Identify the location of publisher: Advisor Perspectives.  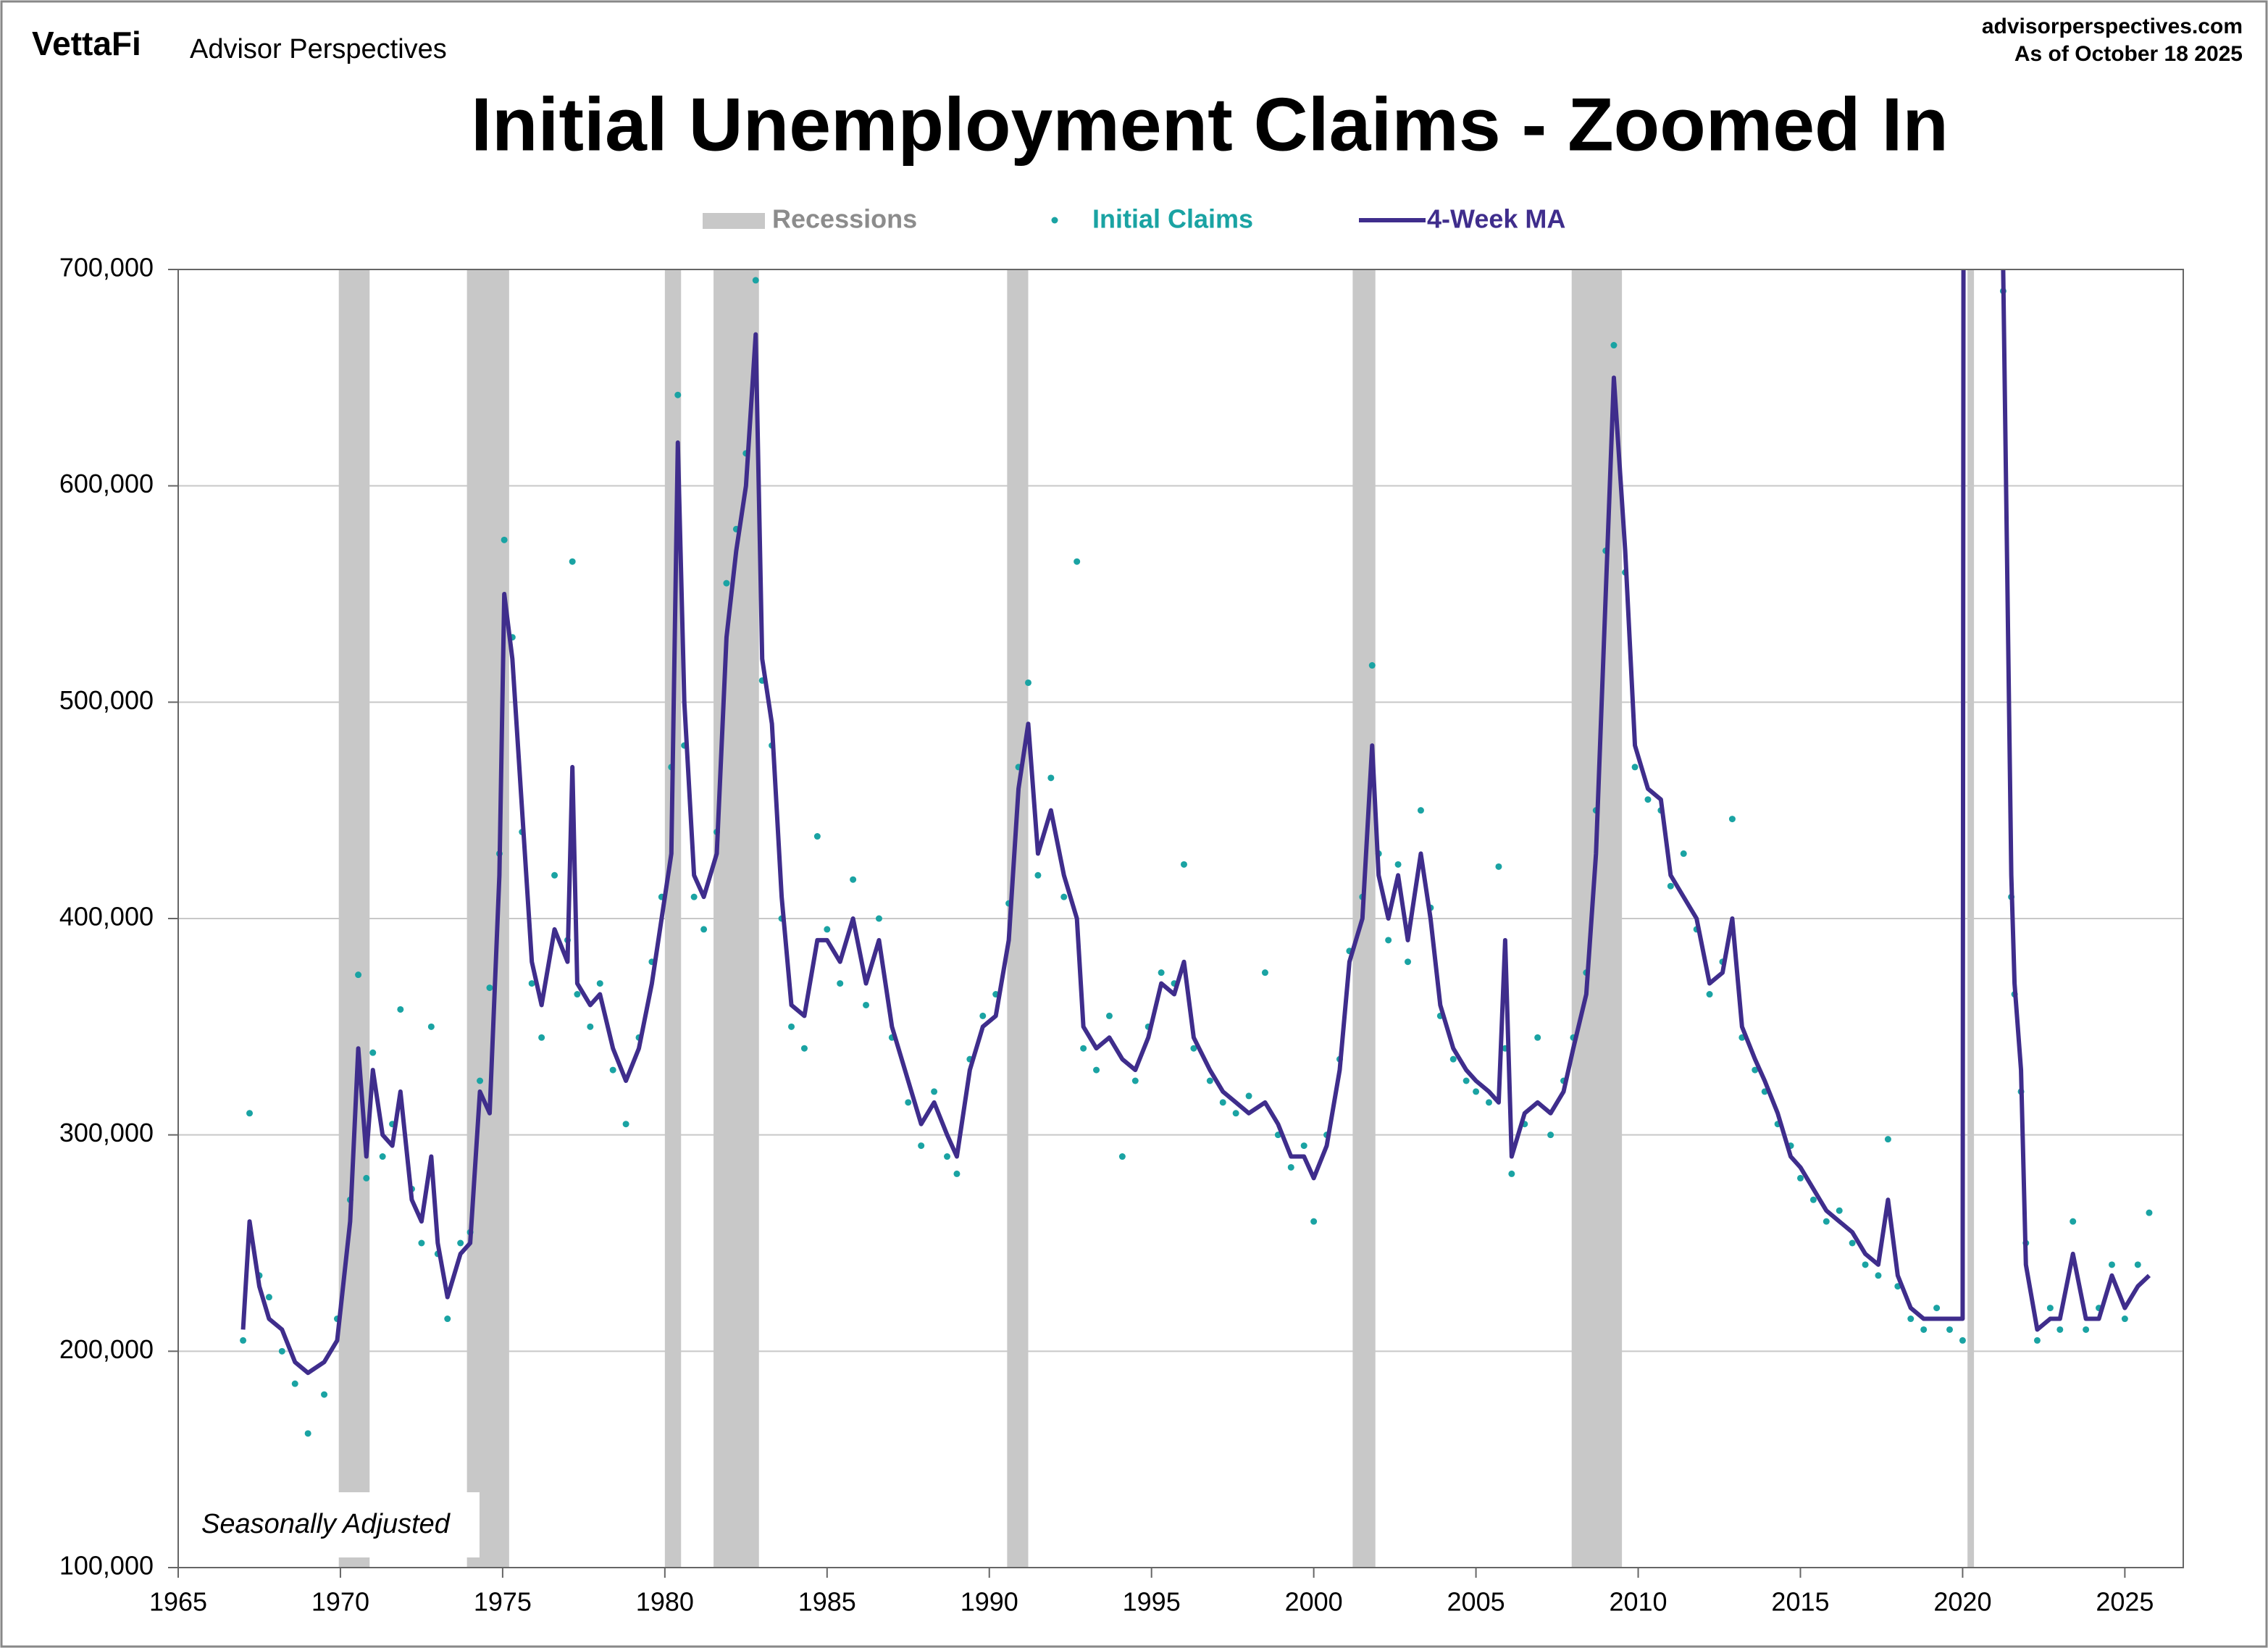
(319, 49).